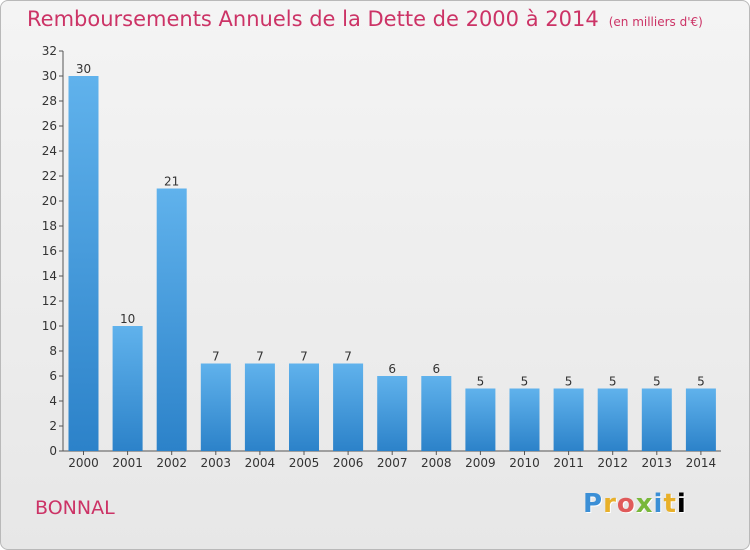 This screenshot has height=550, width=750. Describe the element at coordinates (127, 463) in the screenshot. I see `x-tick-label: 2001` at that location.